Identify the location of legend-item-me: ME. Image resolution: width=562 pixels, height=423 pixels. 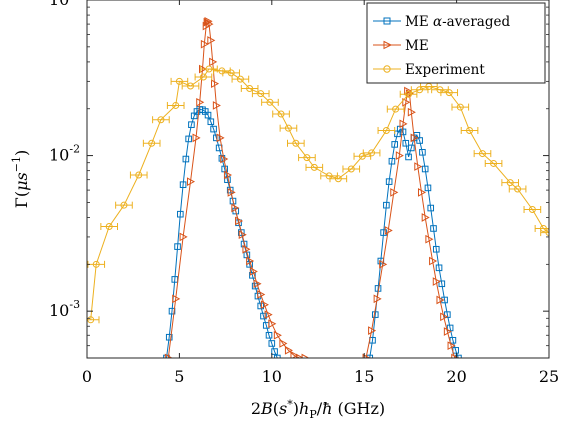
(401, 46).